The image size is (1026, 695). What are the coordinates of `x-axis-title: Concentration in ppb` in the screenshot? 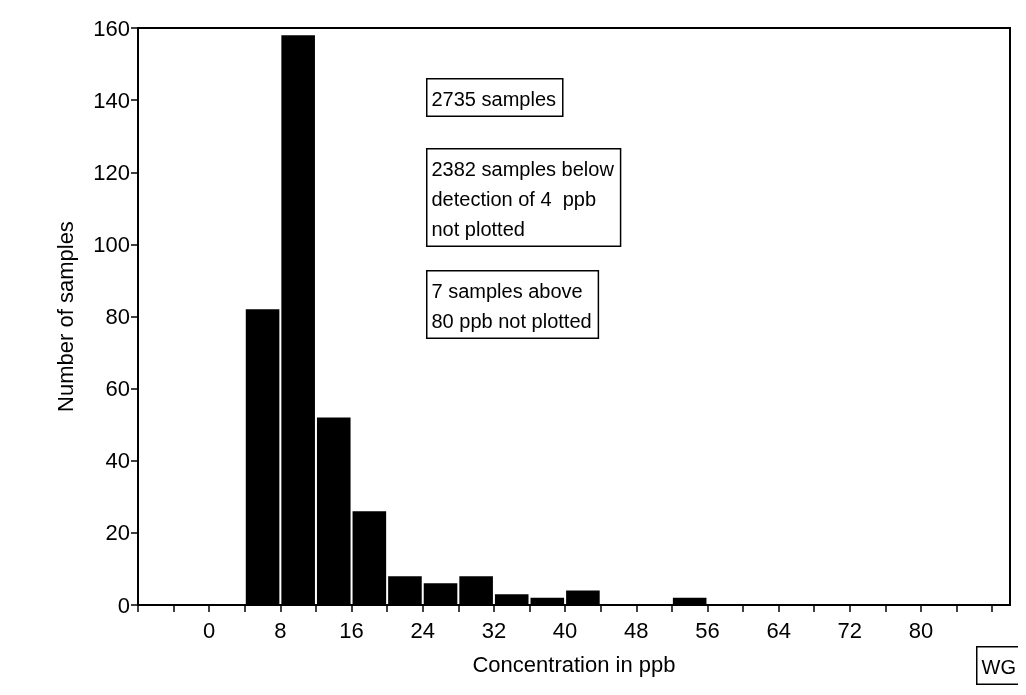 It's located at (574, 664).